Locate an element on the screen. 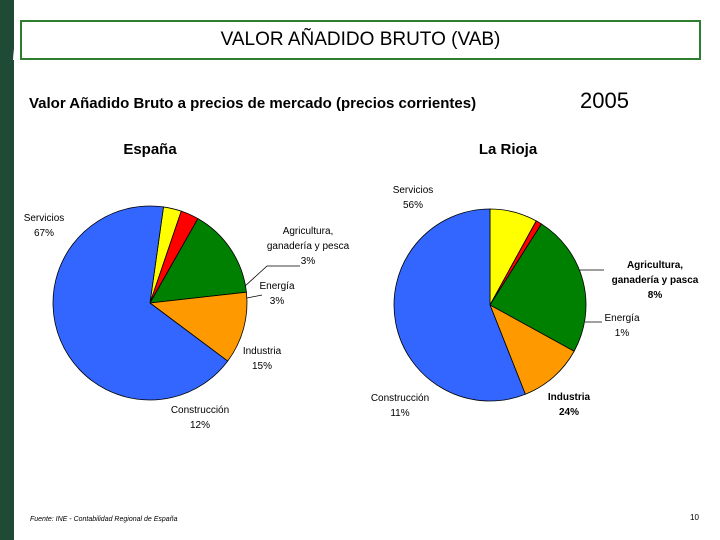  slice-label: Construcción 11% is located at coordinates (400, 406).